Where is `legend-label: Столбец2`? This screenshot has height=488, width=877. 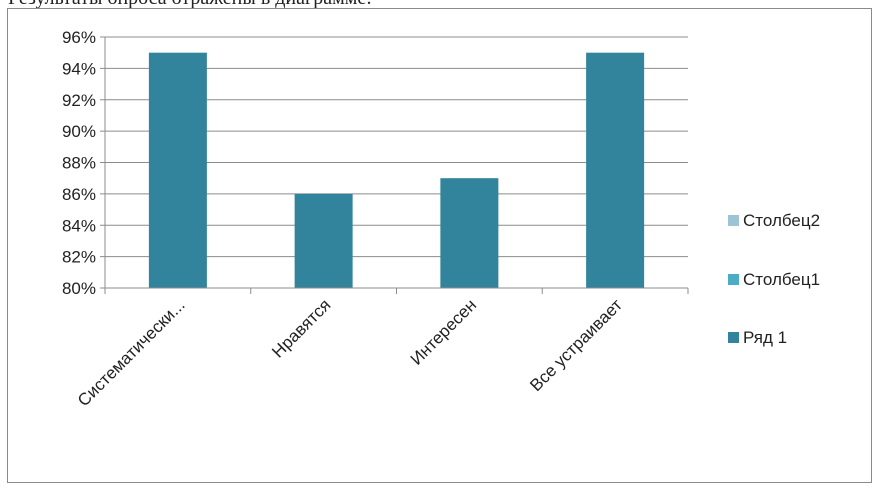
legend-label: Столбец2 is located at coordinates (781, 220).